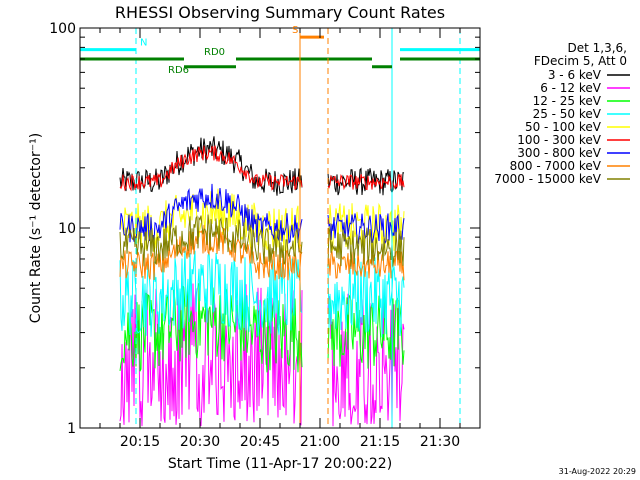 Image resolution: width=640 pixels, height=480 pixels. Describe the element at coordinates (580, 61) in the screenshot. I see `legend-title-1: FDecim 5, Att 0` at that location.